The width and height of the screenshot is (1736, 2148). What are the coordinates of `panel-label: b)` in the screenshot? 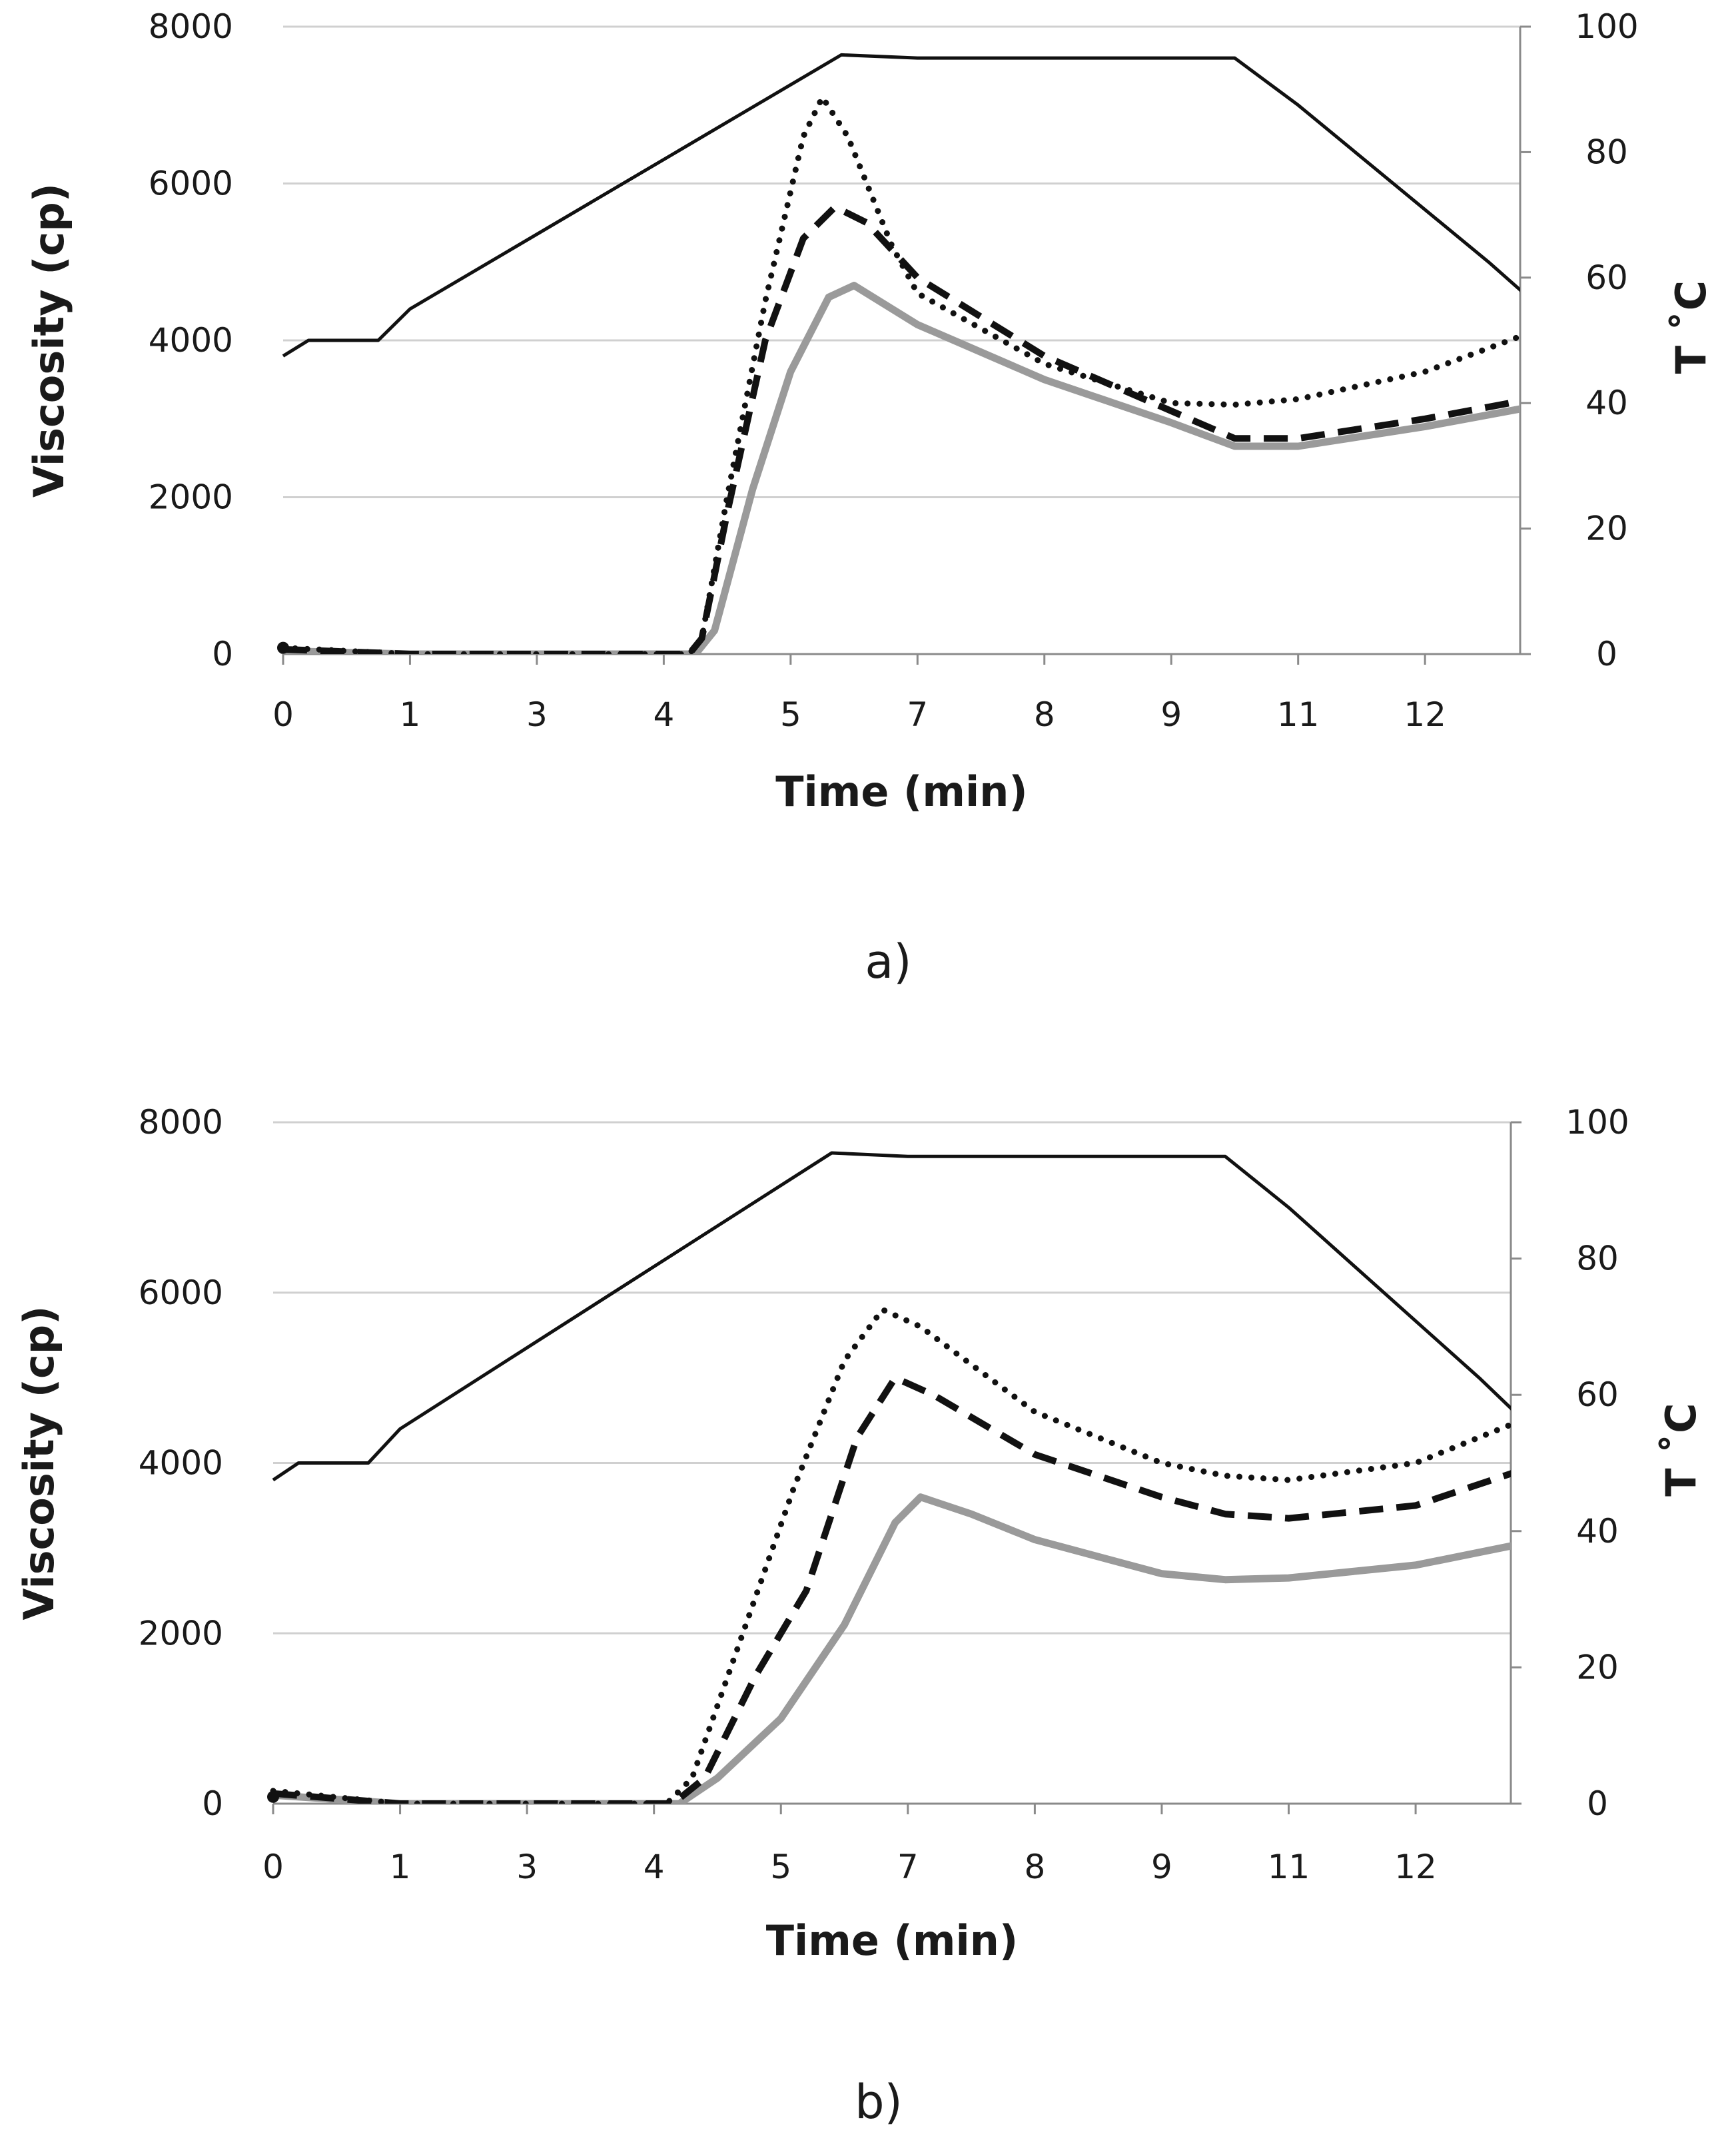 It's located at (879, 2102).